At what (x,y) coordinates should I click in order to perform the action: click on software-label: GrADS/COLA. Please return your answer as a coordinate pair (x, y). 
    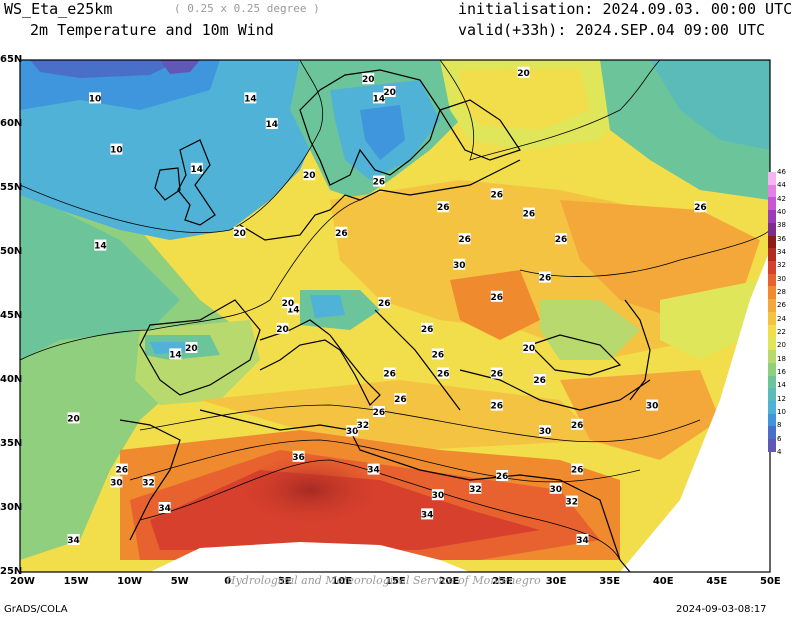
    Looking at the image, I should click on (36, 609).